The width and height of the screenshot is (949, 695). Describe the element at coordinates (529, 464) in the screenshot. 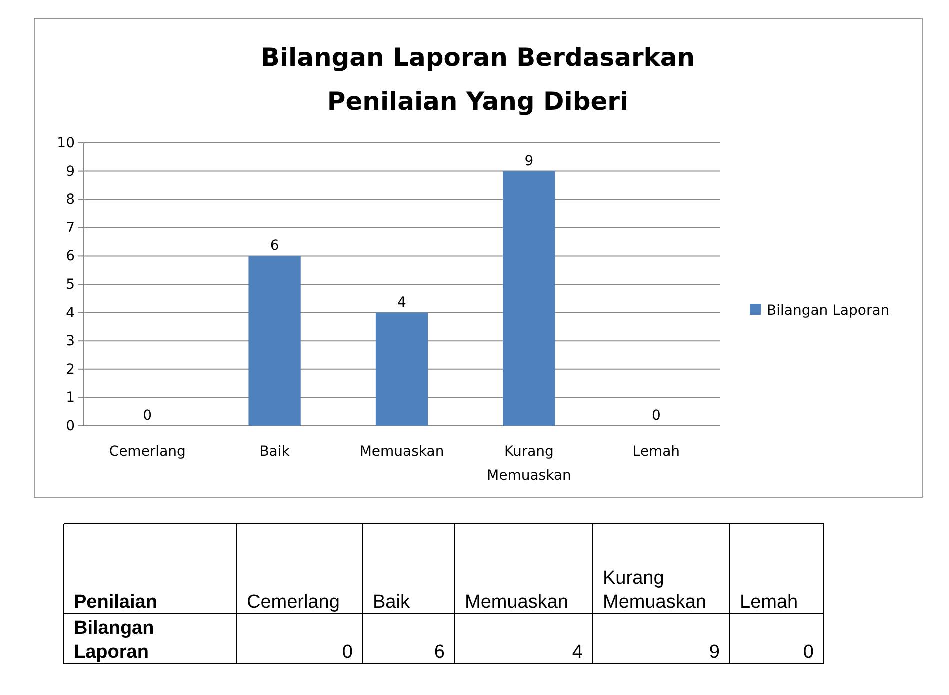

I see `x-tick-label: Kurang Memuaskan` at that location.